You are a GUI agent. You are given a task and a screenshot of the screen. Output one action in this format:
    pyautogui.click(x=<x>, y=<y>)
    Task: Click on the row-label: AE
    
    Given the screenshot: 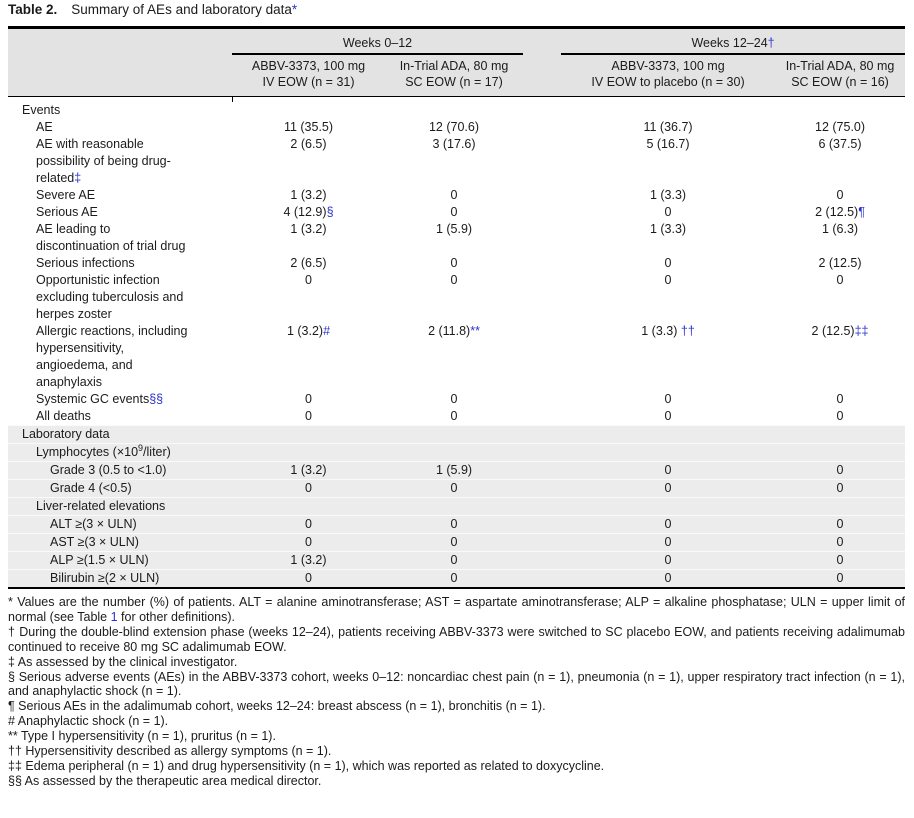 What is the action you would take?
    pyautogui.click(x=44, y=127)
    